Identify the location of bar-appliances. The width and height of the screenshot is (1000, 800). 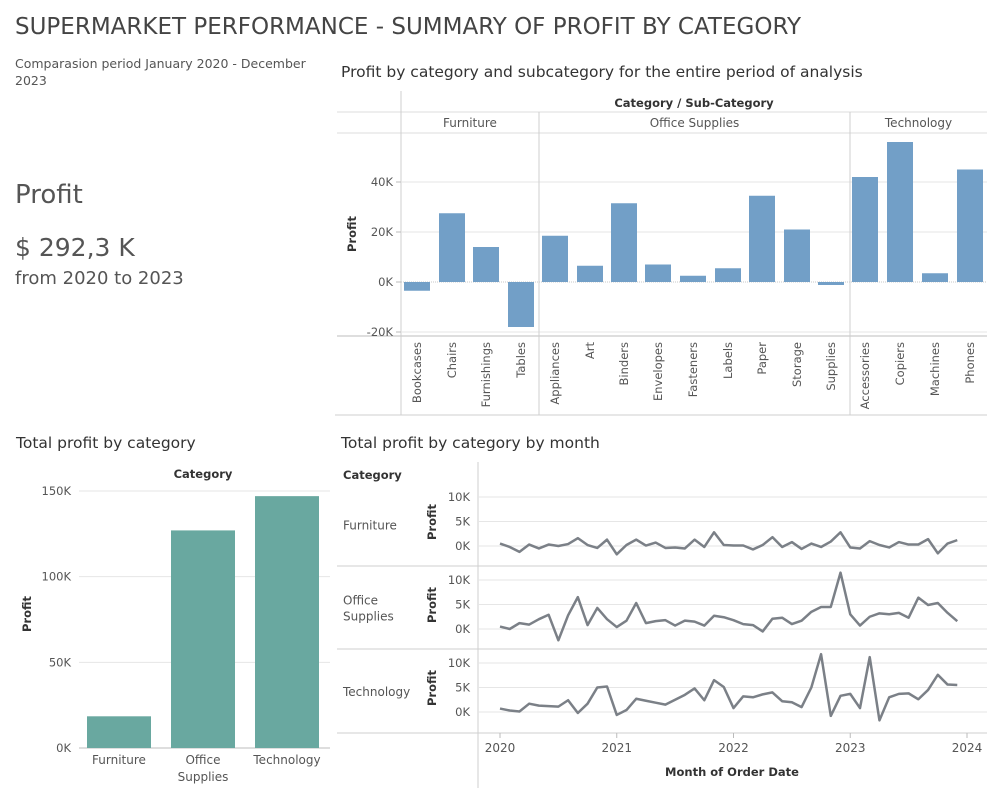
(555, 258).